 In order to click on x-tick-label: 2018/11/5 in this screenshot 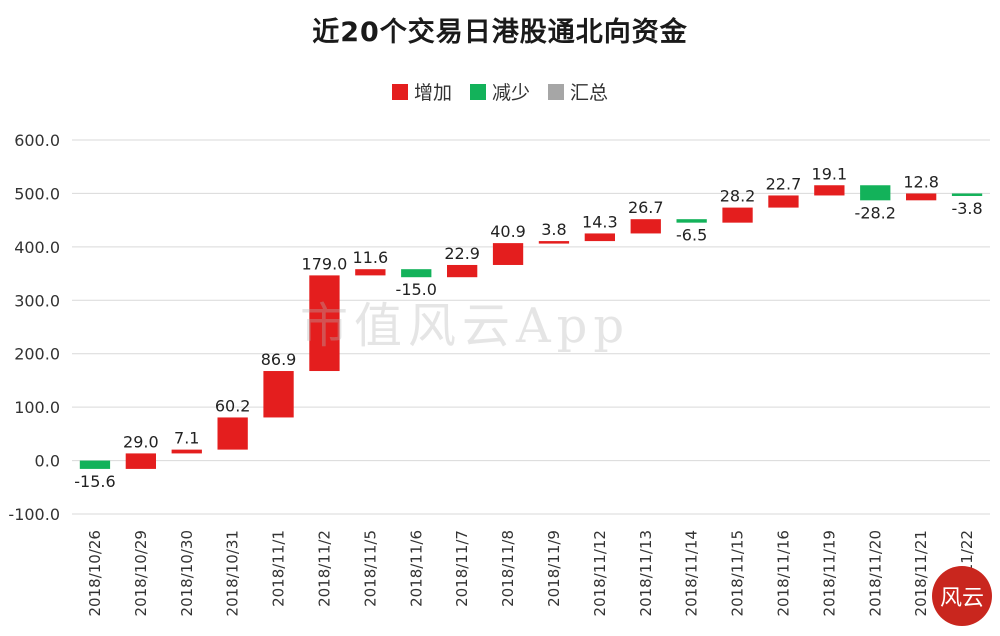, I will do `click(370, 568)`.